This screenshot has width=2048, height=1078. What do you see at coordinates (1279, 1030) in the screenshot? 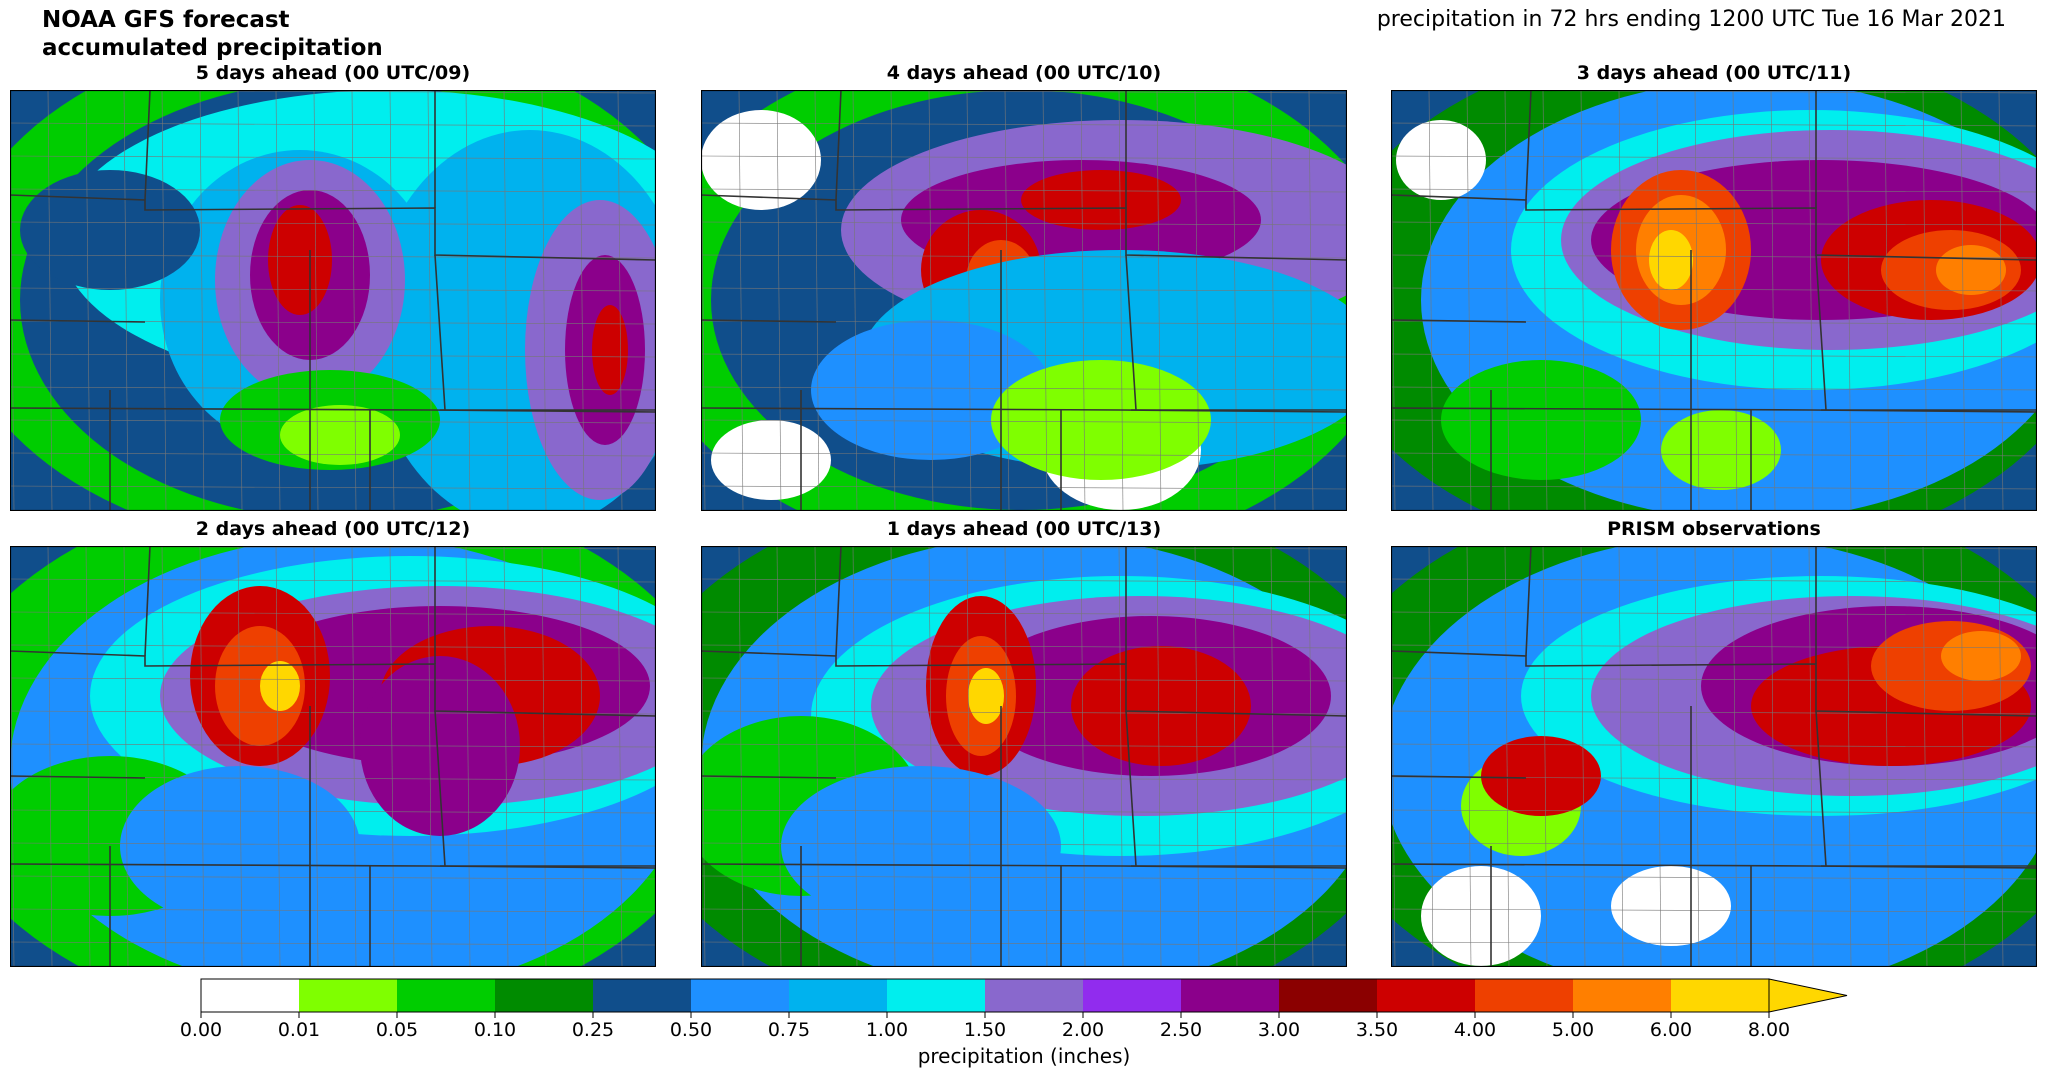
I see `colorbar-tick-label: 3.00` at bounding box center [1279, 1030].